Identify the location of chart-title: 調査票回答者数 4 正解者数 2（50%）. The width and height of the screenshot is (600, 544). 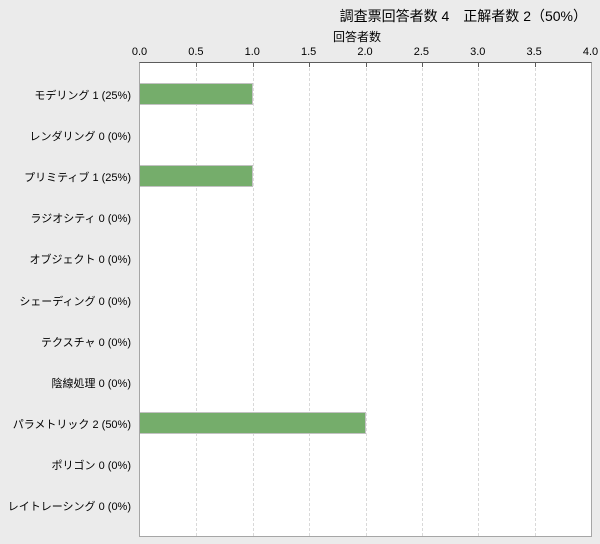
(463, 16).